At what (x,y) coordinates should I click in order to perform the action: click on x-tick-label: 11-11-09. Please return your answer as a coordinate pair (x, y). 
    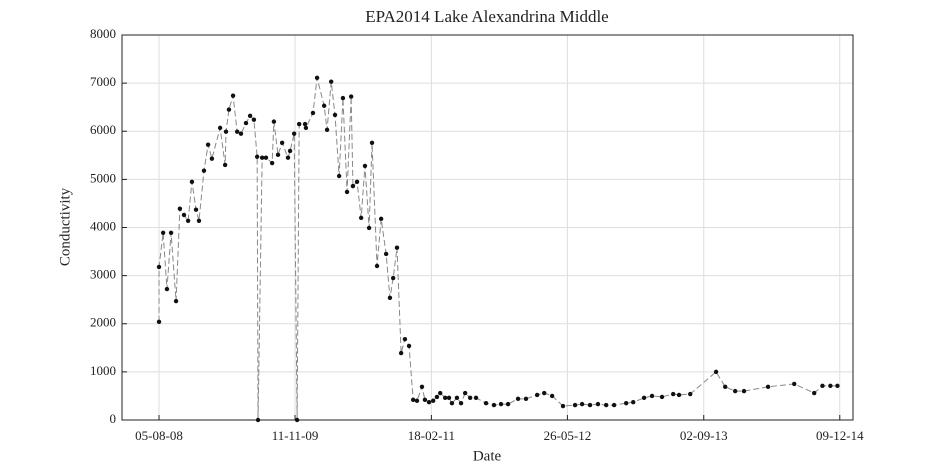
    Looking at the image, I should click on (295, 435).